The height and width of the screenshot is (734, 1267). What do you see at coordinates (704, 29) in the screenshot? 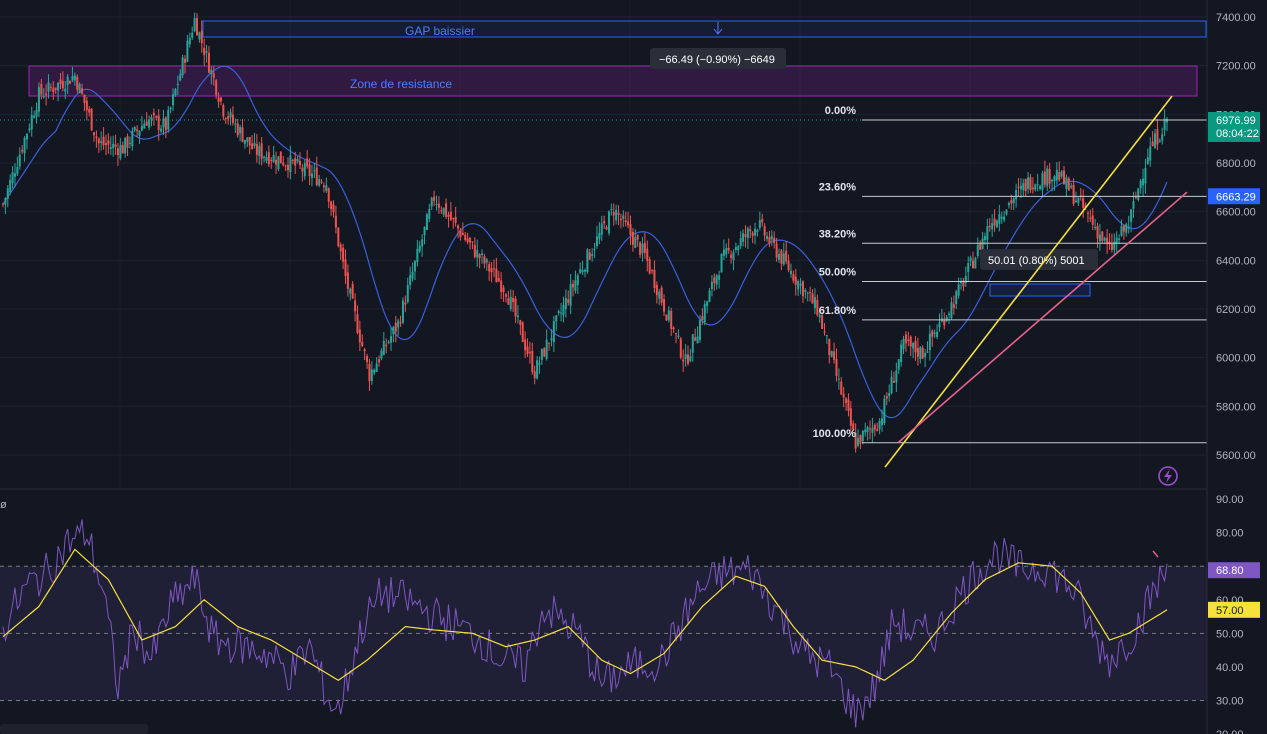
I see `gap-box` at bounding box center [704, 29].